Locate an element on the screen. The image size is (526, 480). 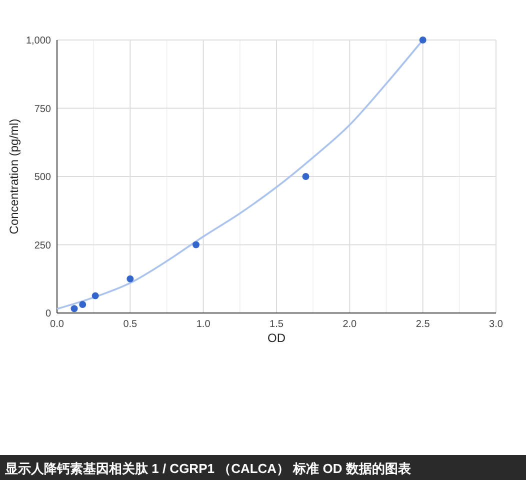
y-tick-label: 250 is located at coordinates (43, 246).